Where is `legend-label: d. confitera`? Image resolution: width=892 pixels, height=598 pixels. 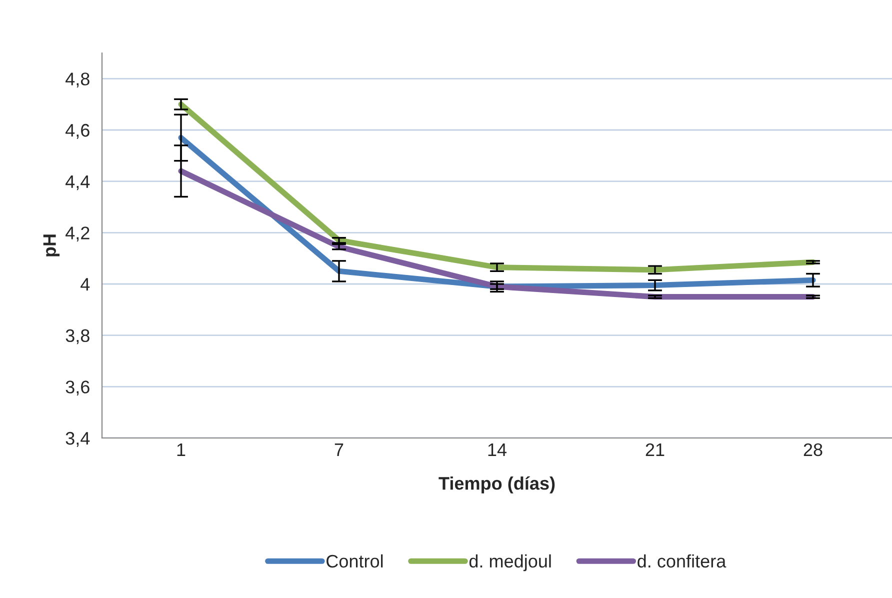 legend-label: d. confitera is located at coordinates (682, 561).